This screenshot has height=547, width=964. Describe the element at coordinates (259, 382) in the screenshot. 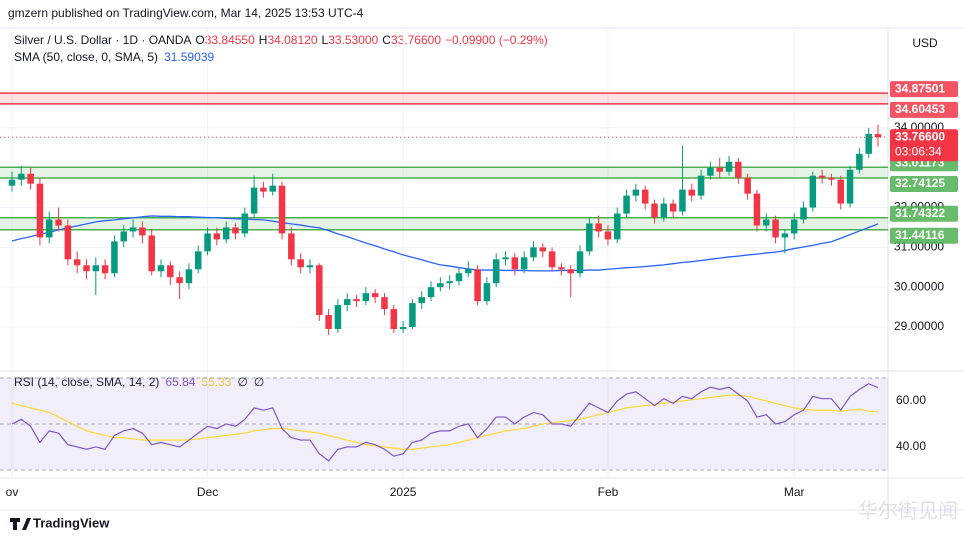

I see `rsi-na: ∅` at that location.